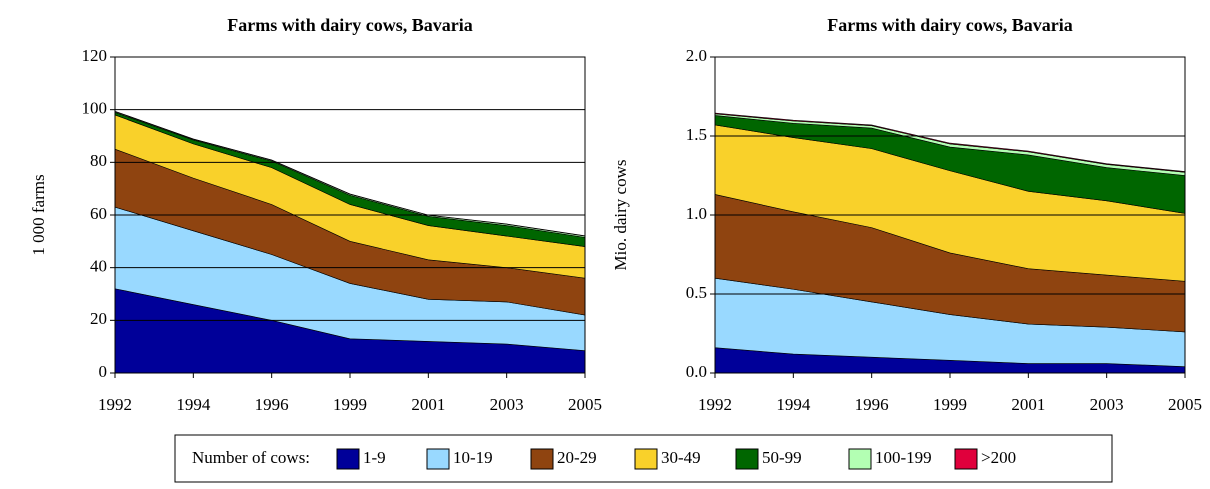 The width and height of the screenshot is (1210, 489). What do you see at coordinates (577, 457) in the screenshot?
I see `legend-label: 20-29` at bounding box center [577, 457].